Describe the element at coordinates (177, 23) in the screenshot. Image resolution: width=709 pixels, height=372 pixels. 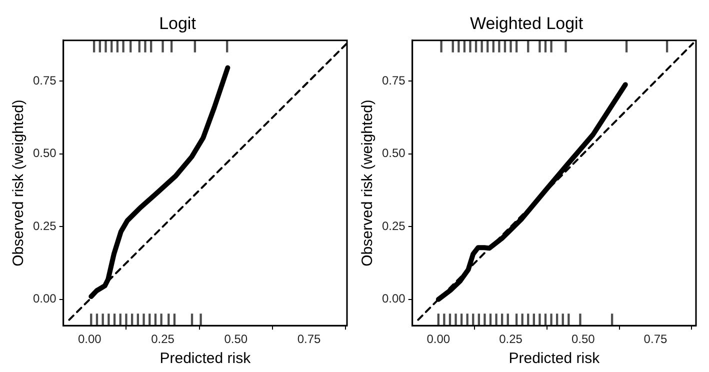
I see `chart-title: Logit` at that location.